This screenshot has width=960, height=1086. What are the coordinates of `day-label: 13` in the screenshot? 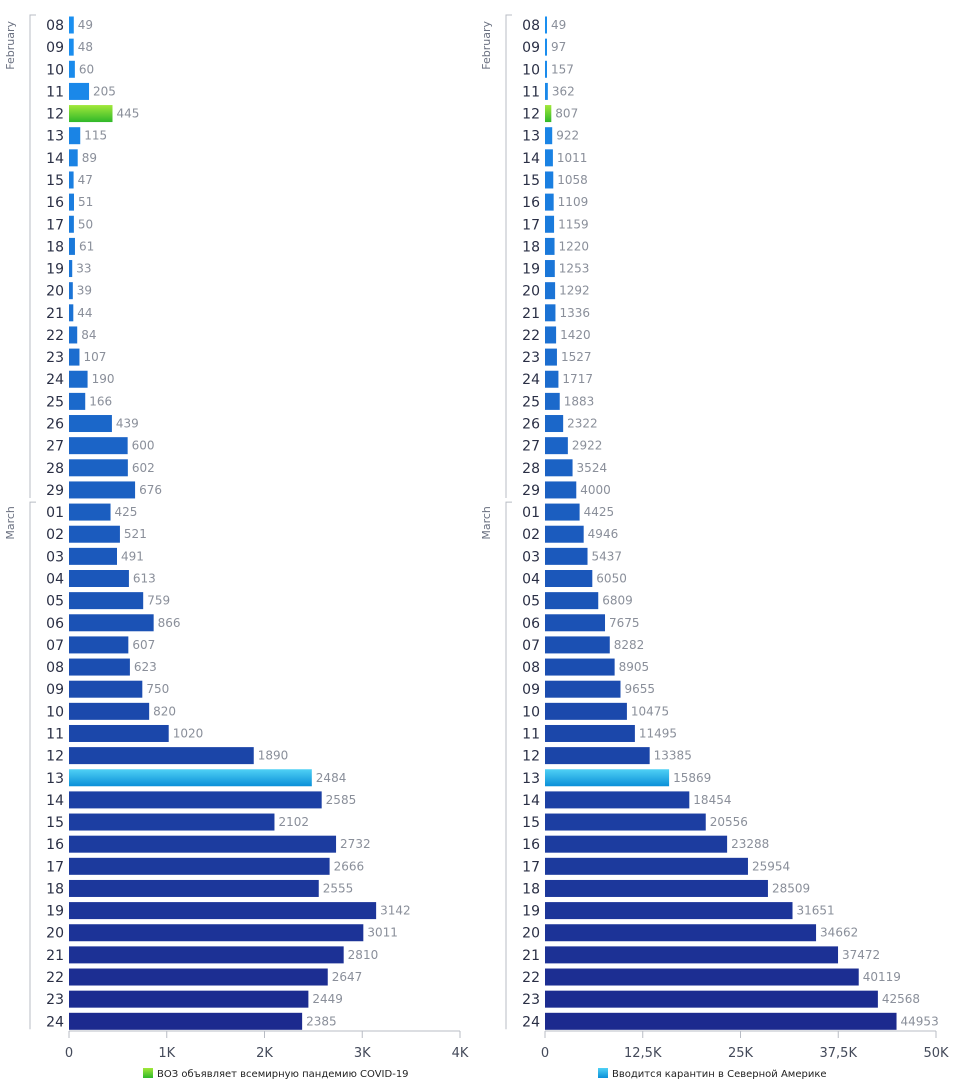 It's located at (531, 137).